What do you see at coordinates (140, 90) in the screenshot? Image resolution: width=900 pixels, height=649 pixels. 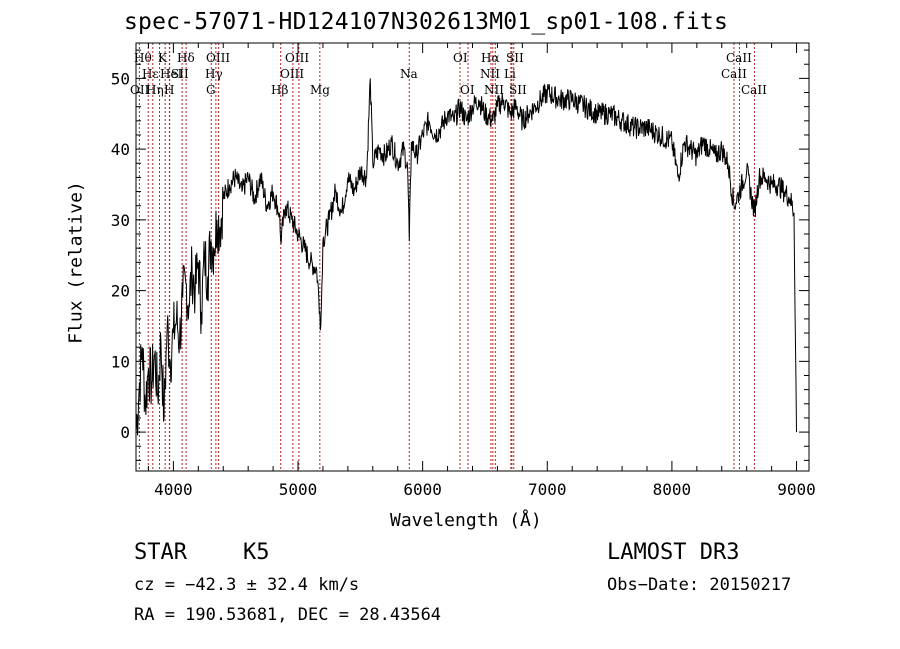 I see `marker-label: OII` at bounding box center [140, 90].